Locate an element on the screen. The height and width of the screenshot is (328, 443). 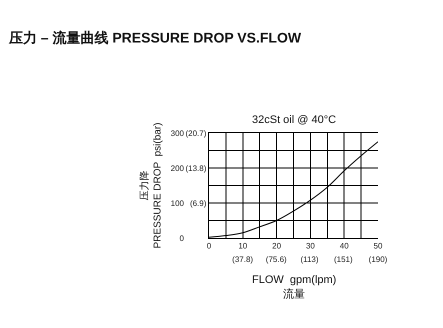
x-tick-label: 40 is located at coordinates (345, 246).